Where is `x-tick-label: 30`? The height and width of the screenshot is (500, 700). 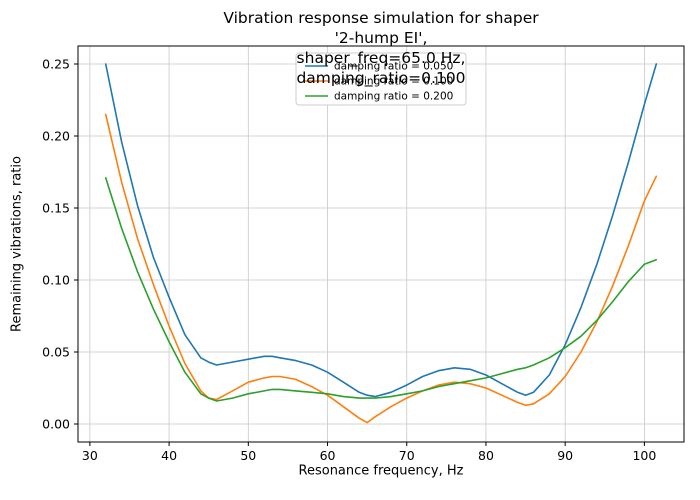
x-tick-label: 30 is located at coordinates (90, 455).